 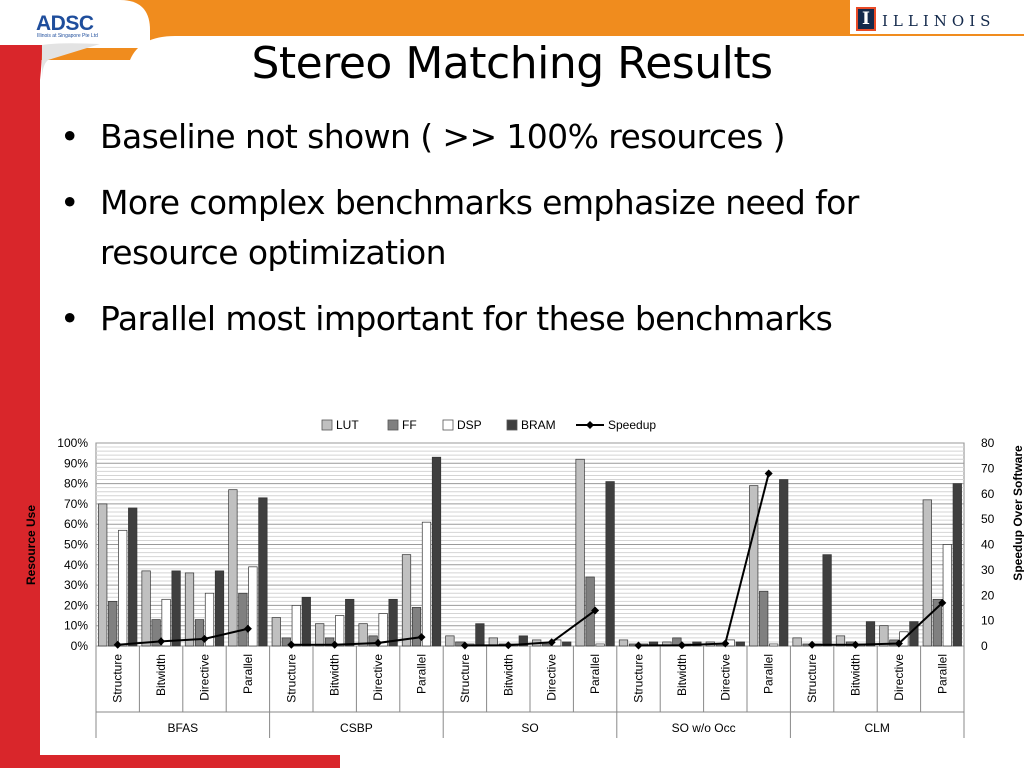 What do you see at coordinates (182, 728) in the screenshot?
I see `x-group-label: BFAS` at bounding box center [182, 728].